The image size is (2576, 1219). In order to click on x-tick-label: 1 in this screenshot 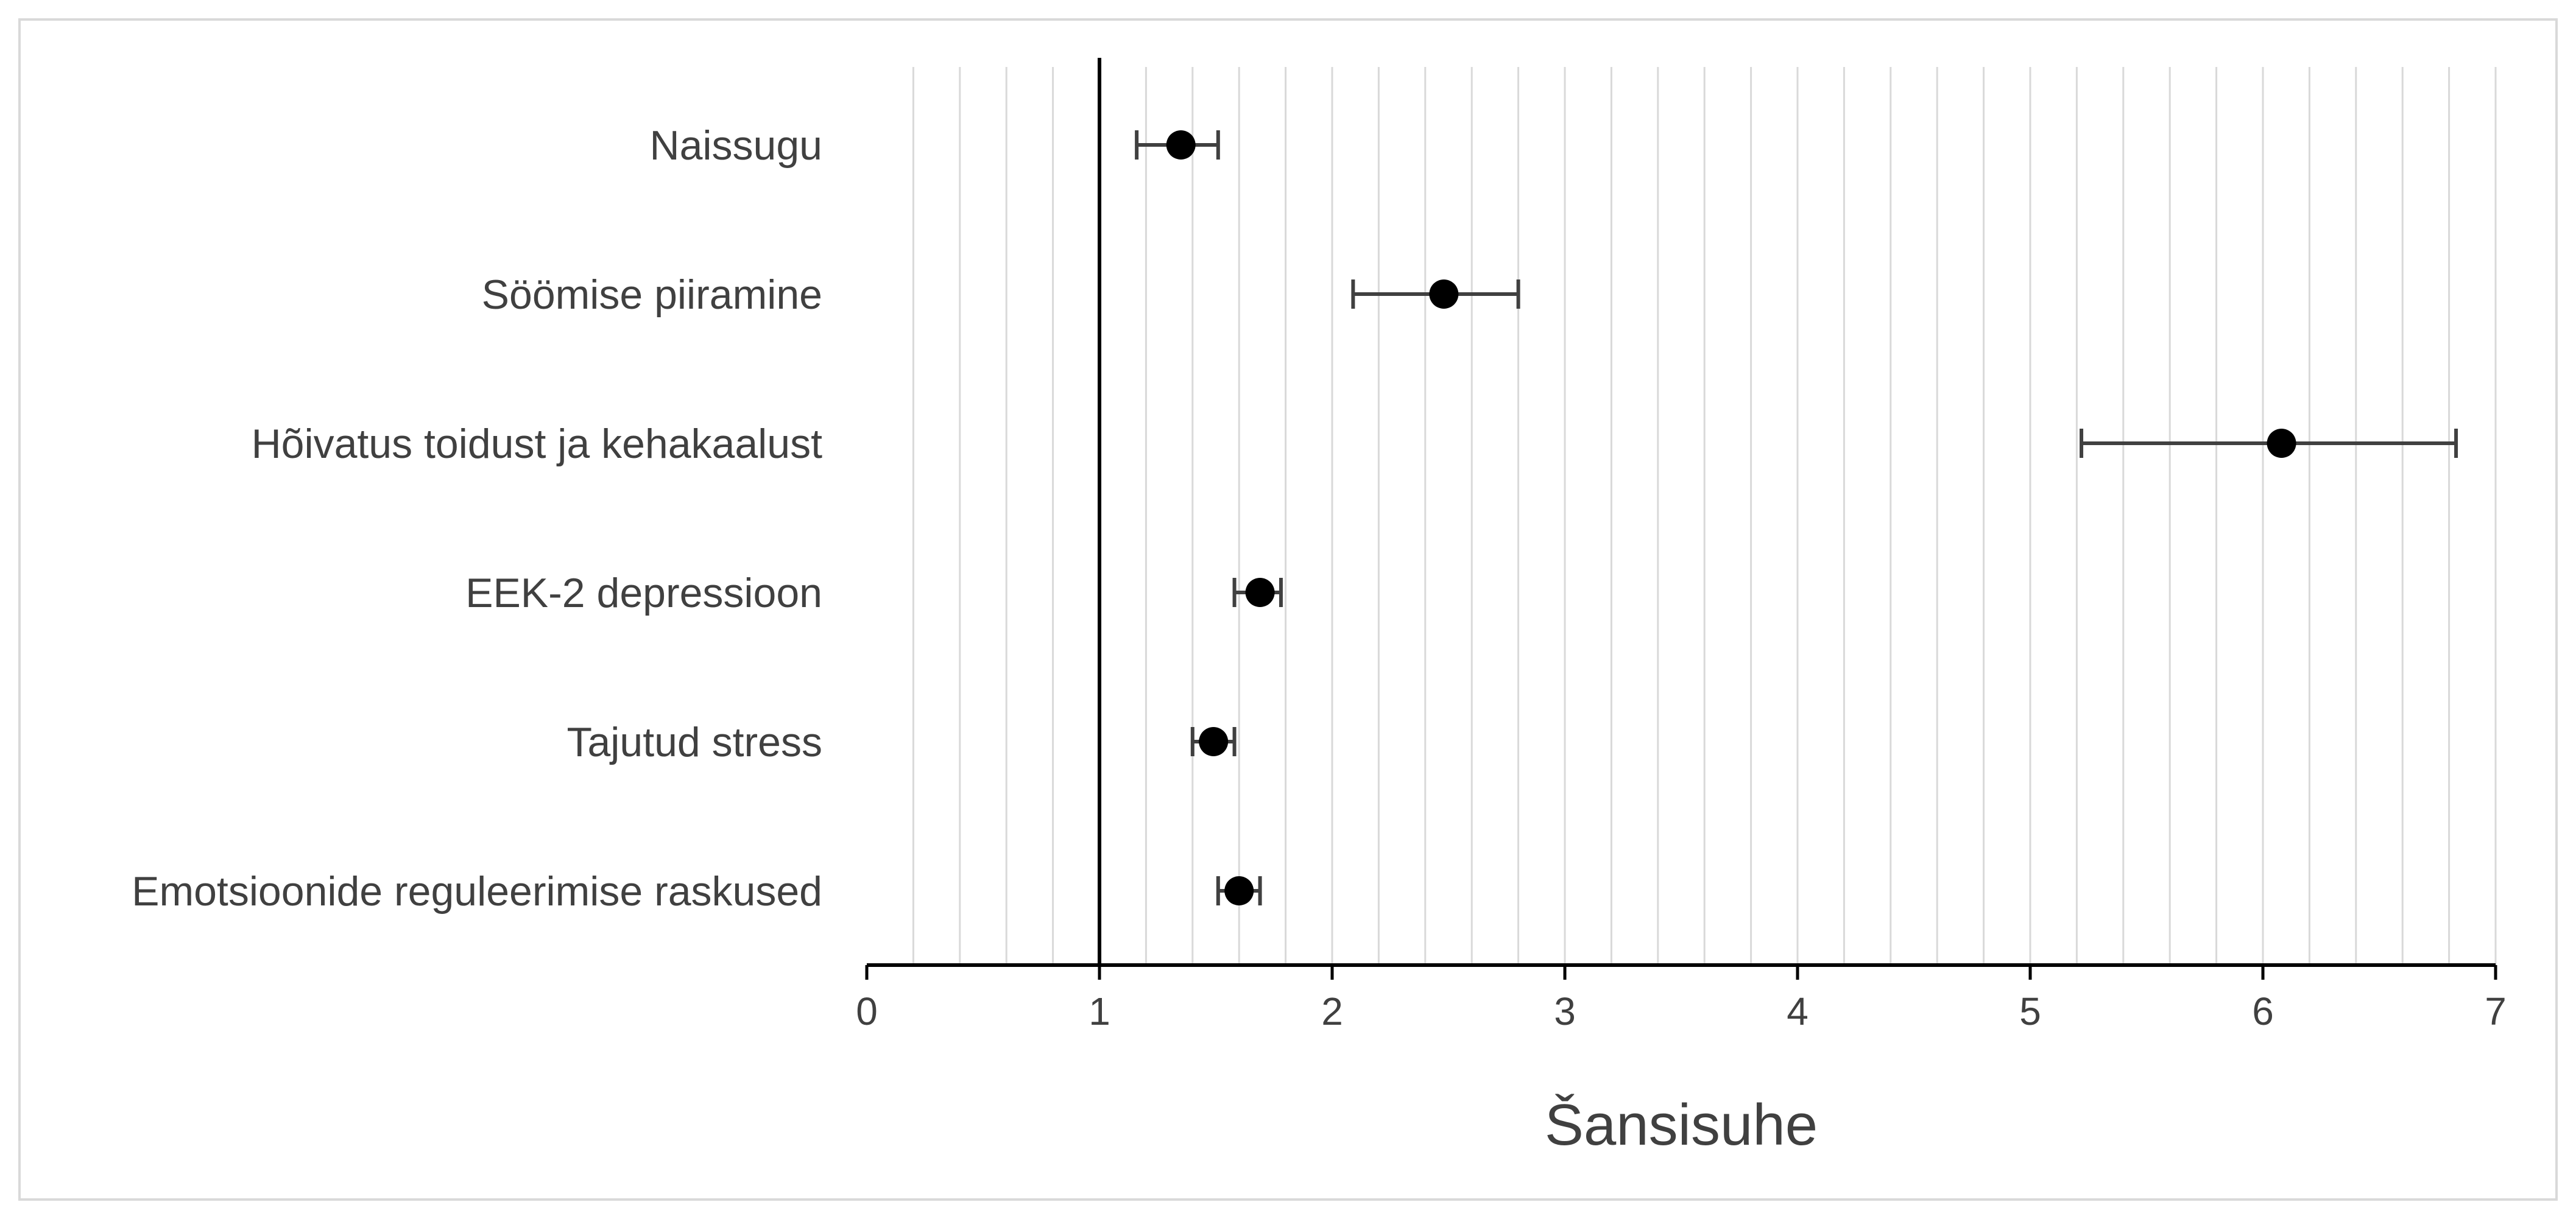, I will do `click(1099, 1011)`.